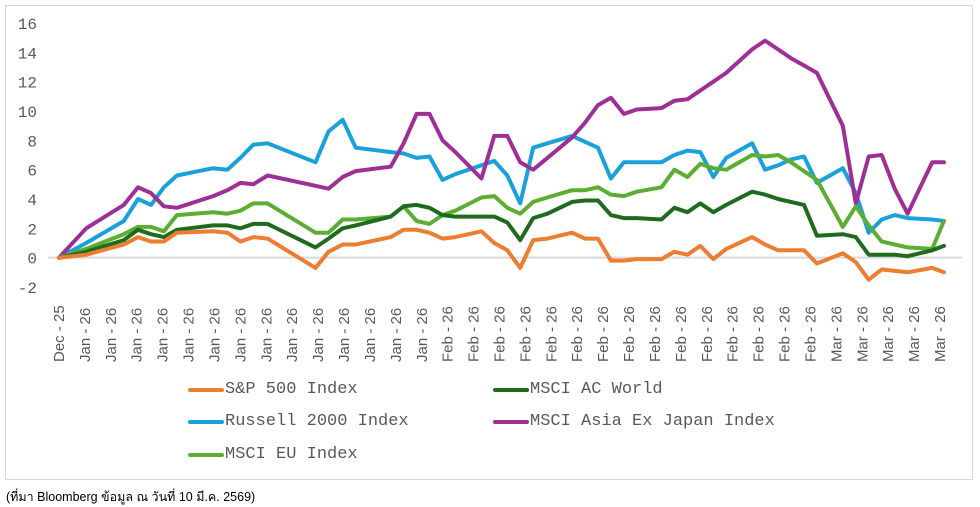 Image resolution: width=980 pixels, height=507 pixels. I want to click on legend-item-msci-asia-ex-japan: MSCI Asia Ex Japan Index, so click(634, 421).